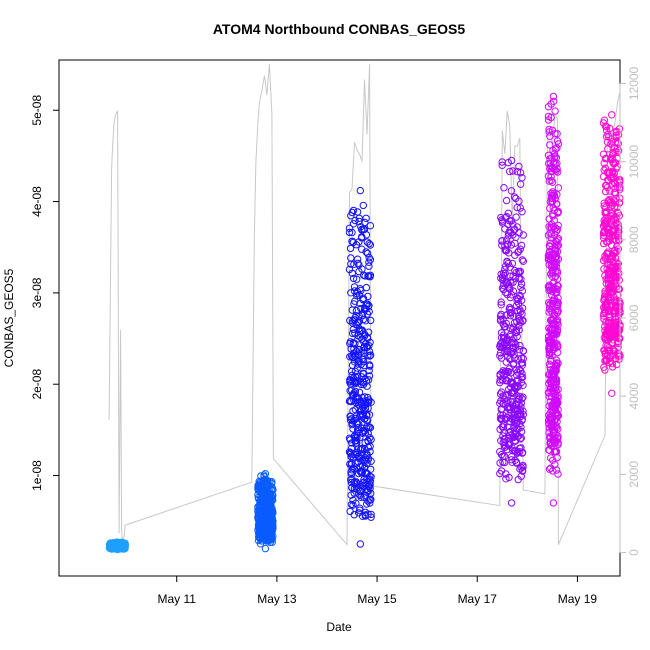 The height and width of the screenshot is (650, 650). I want to click on y-axis-left: 1e-08 2e-08 3e-08 4e-08 5e-08, so click(44, 293).